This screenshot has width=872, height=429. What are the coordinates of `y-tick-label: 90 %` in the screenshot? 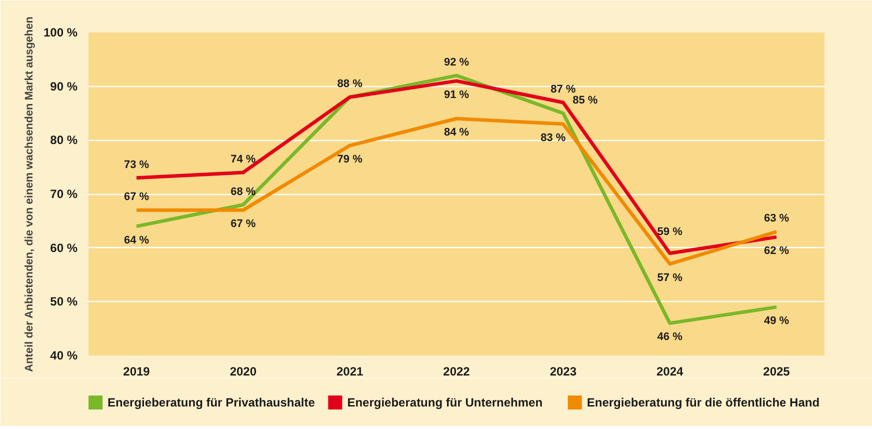 It's located at (64, 86).